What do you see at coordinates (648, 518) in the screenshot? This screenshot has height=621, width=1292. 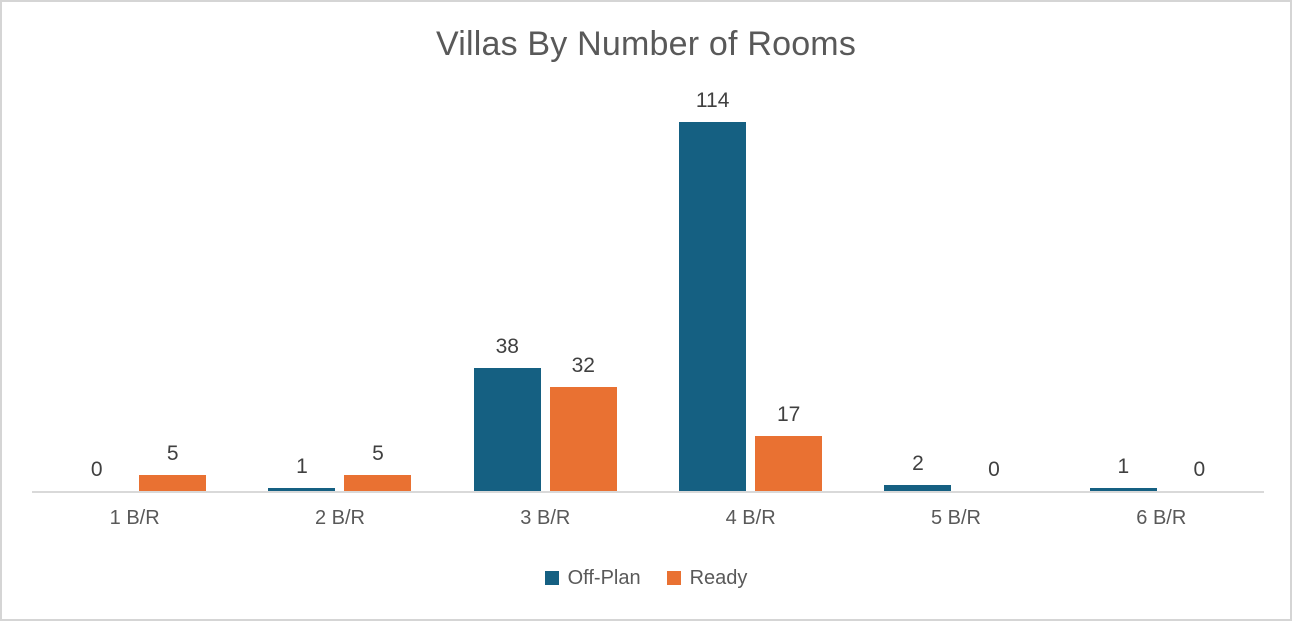 I see `x-axis-tick-labels: 1 B/R 2 B/R 3 B/R 4 B/R 5 B/R 6 B/R` at bounding box center [648, 518].